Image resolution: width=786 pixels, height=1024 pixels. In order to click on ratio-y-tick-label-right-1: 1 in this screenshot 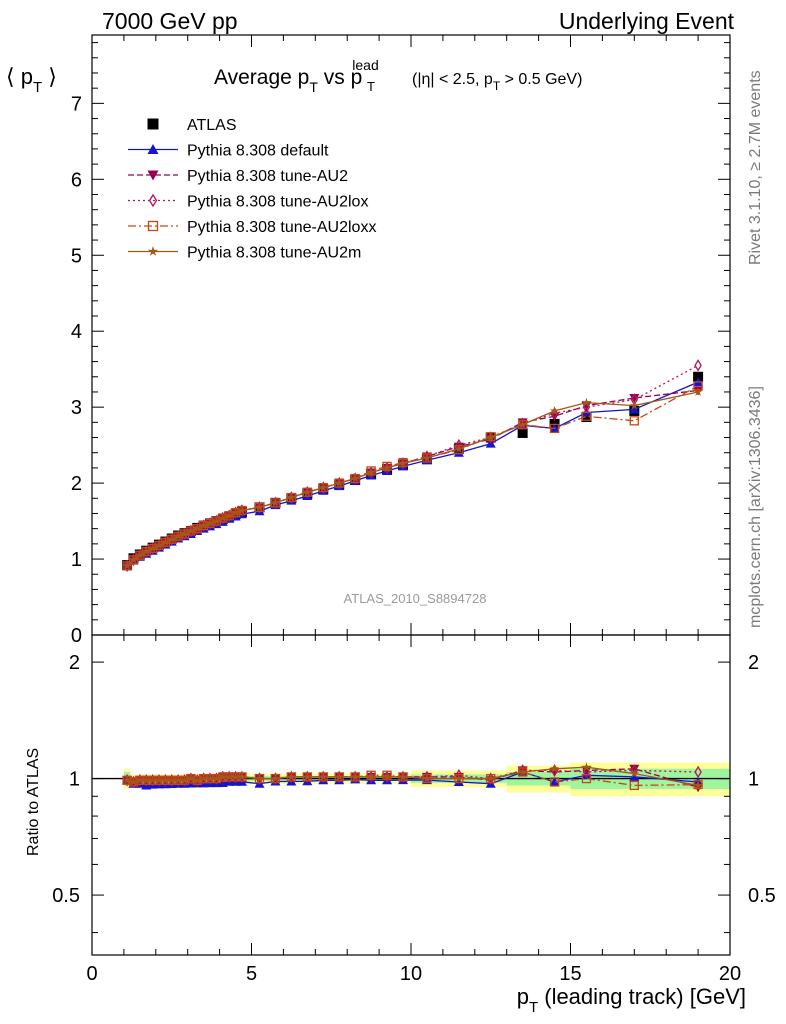, I will do `click(753, 780)`.